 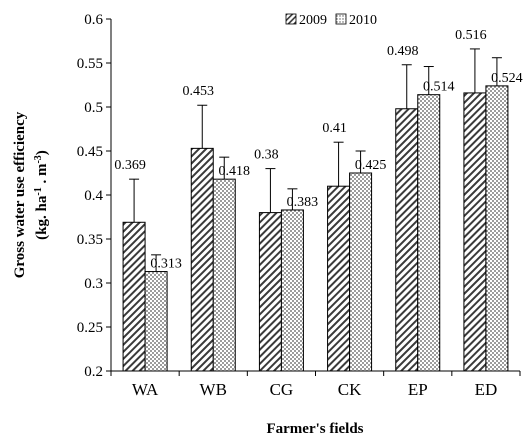 I want to click on bar-2010-CK, so click(x=361, y=272).